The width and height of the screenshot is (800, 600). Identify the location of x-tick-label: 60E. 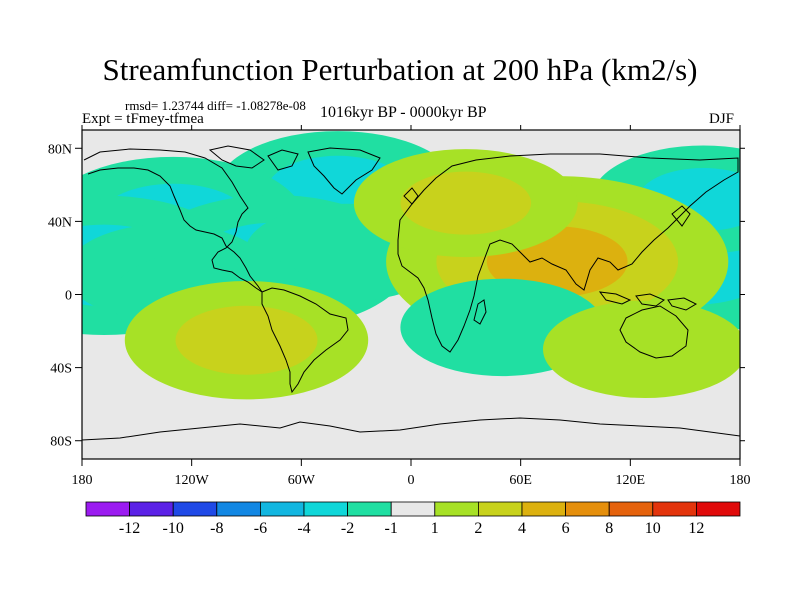
(520, 480).